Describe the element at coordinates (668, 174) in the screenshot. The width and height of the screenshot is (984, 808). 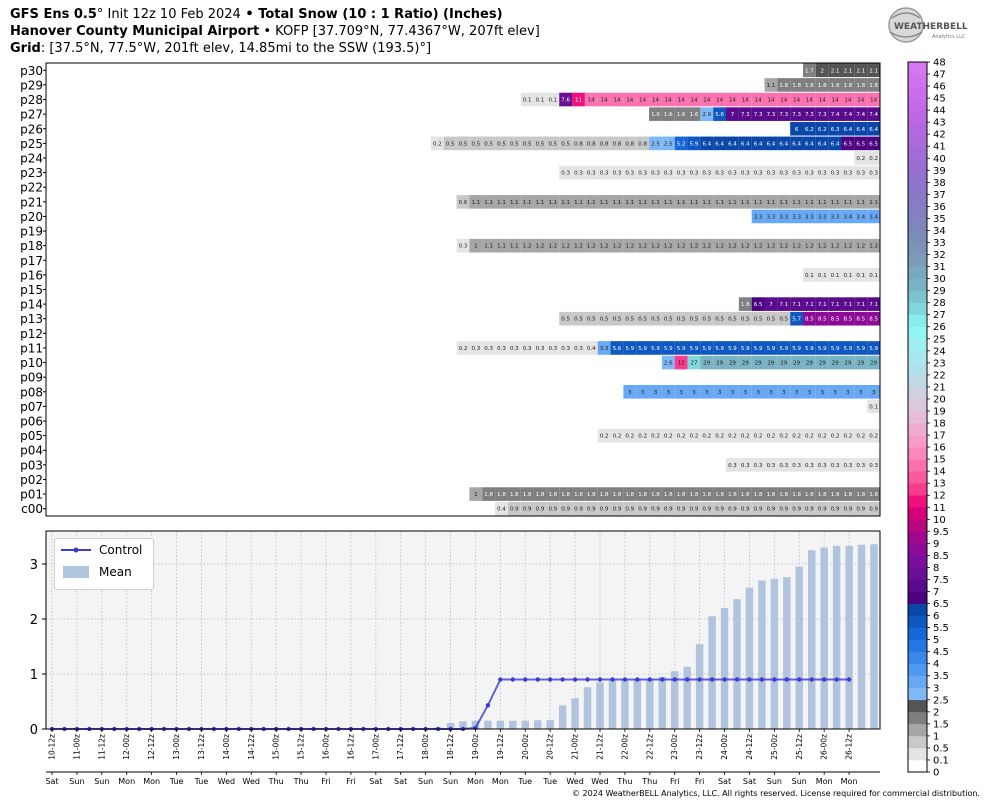
I see `cell-label-p23-49: 0.3` at that location.